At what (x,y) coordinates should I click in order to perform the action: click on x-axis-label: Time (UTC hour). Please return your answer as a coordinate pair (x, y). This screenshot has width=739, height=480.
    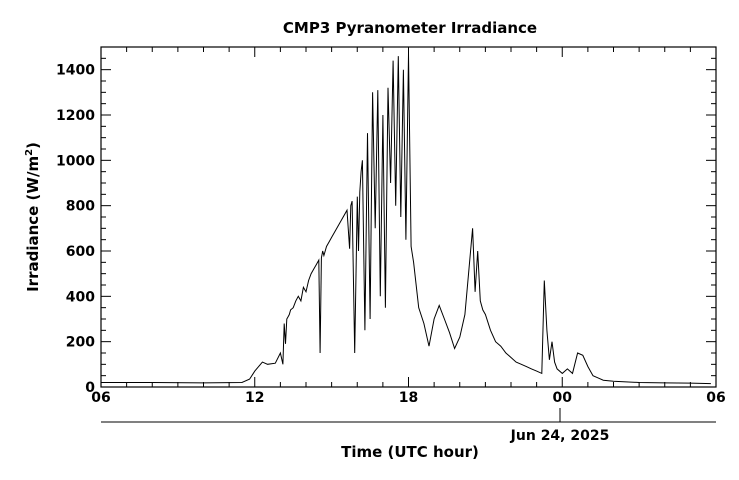
    Looking at the image, I should click on (410, 452).